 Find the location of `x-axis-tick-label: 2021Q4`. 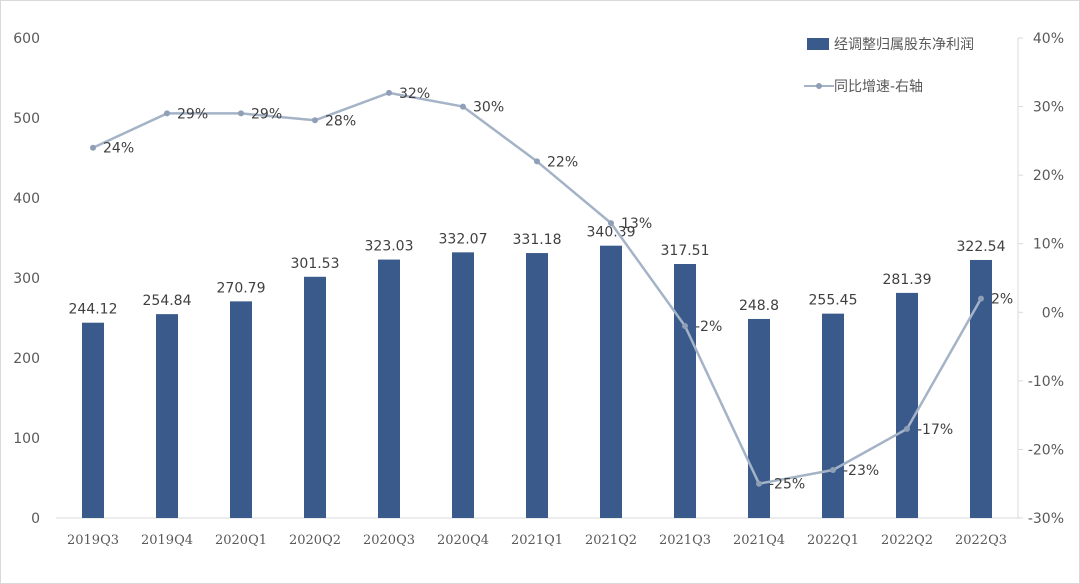

x-axis-tick-label: 2021Q4 is located at coordinates (759, 540).